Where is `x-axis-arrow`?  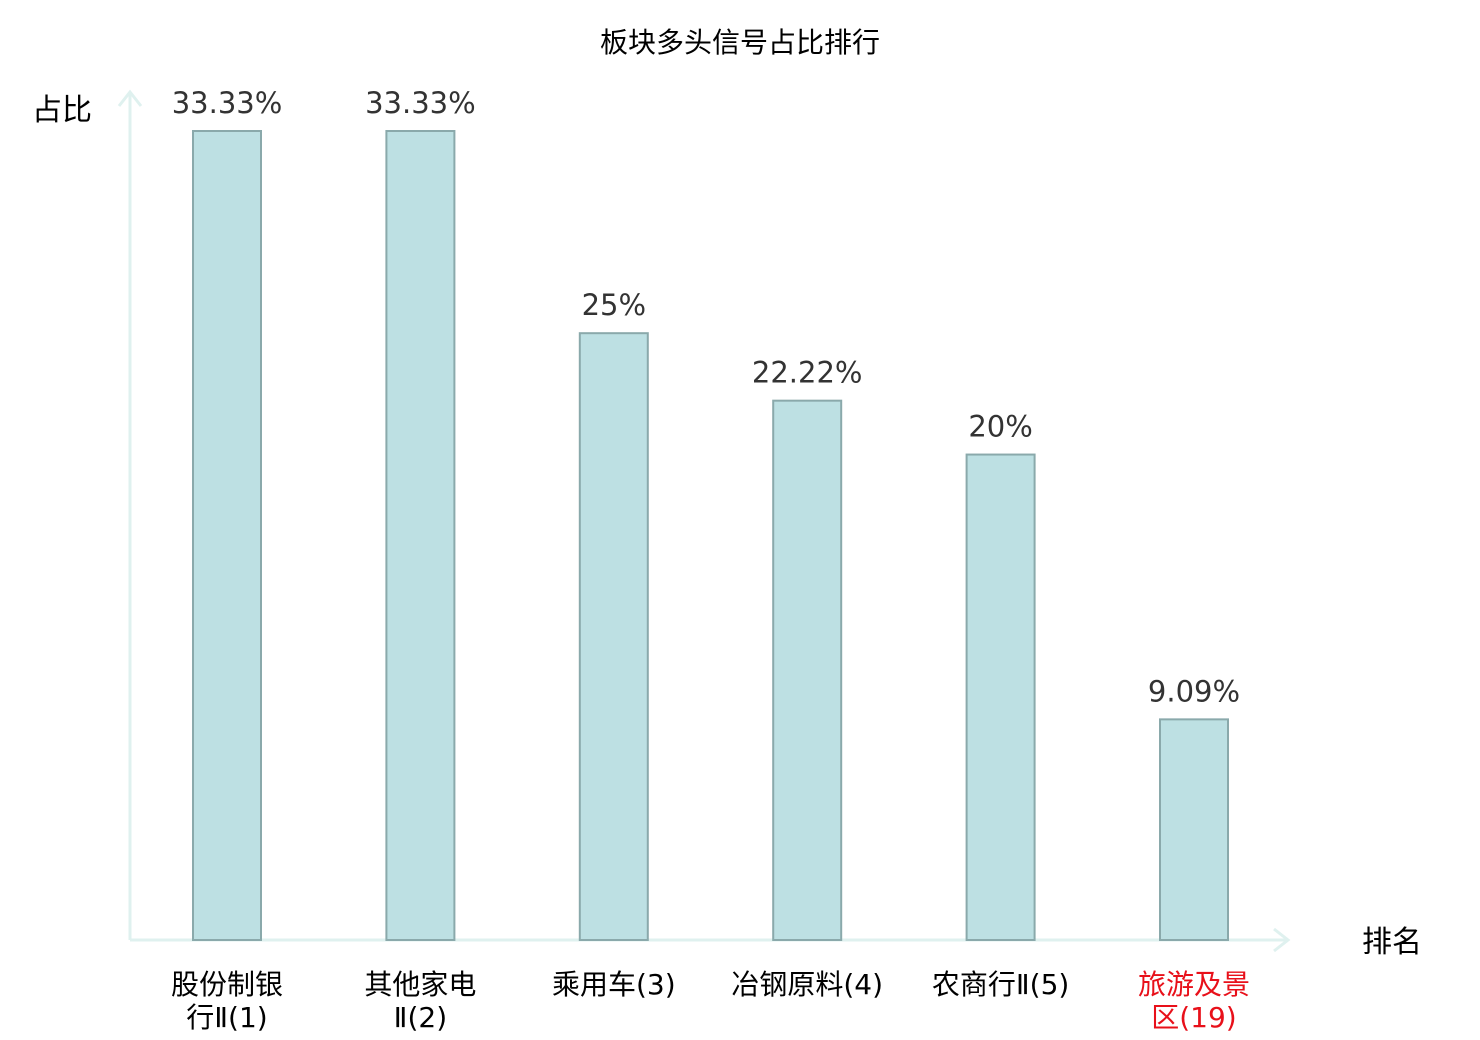 x-axis-arrow is located at coordinates (1282, 940).